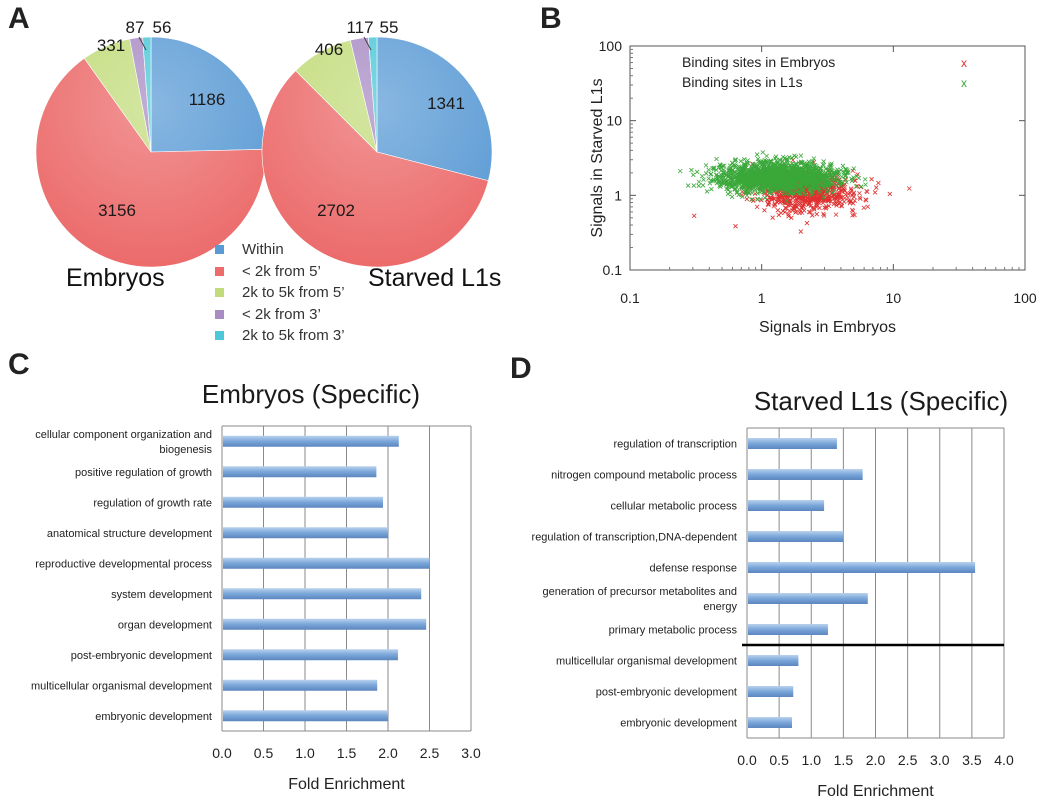  What do you see at coordinates (720, 607) in the screenshot?
I see `category-label: energy` at bounding box center [720, 607].